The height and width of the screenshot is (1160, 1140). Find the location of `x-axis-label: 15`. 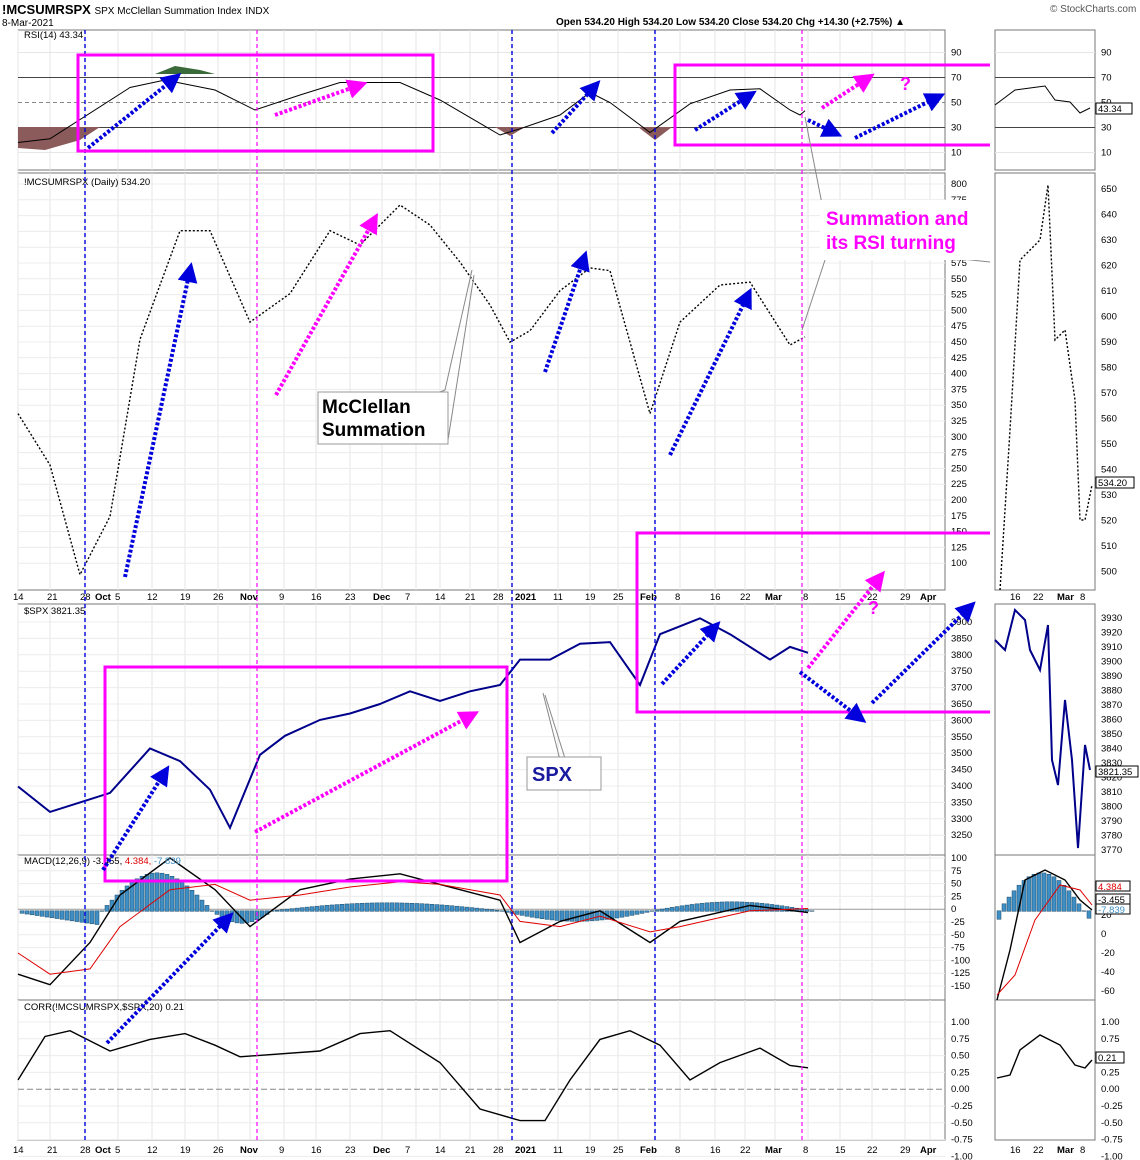

x-axis-label: 15 is located at coordinates (840, 597).